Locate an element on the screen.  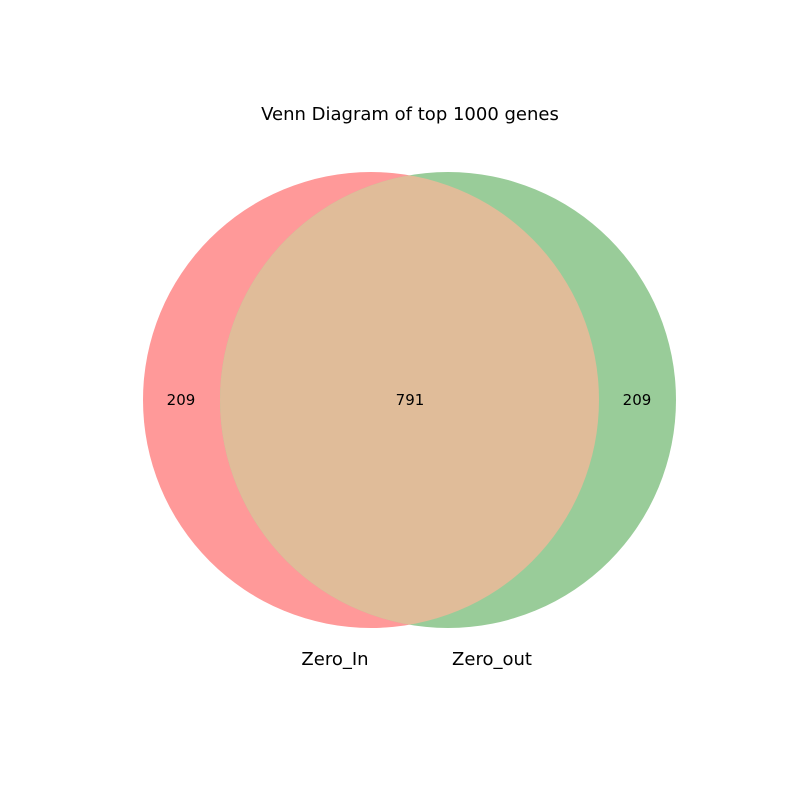
diagram-title: Venn Diagram of top 1000 genes is located at coordinates (410, 114).